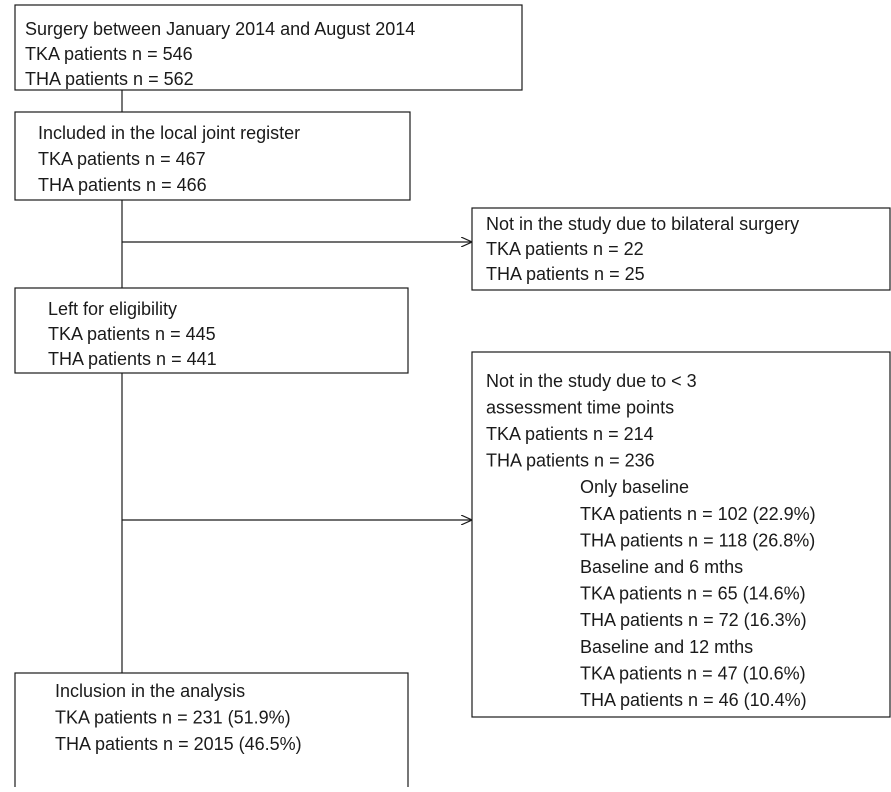  What do you see at coordinates (132, 359) in the screenshot?
I see `node-text: THA patients n = 441` at bounding box center [132, 359].